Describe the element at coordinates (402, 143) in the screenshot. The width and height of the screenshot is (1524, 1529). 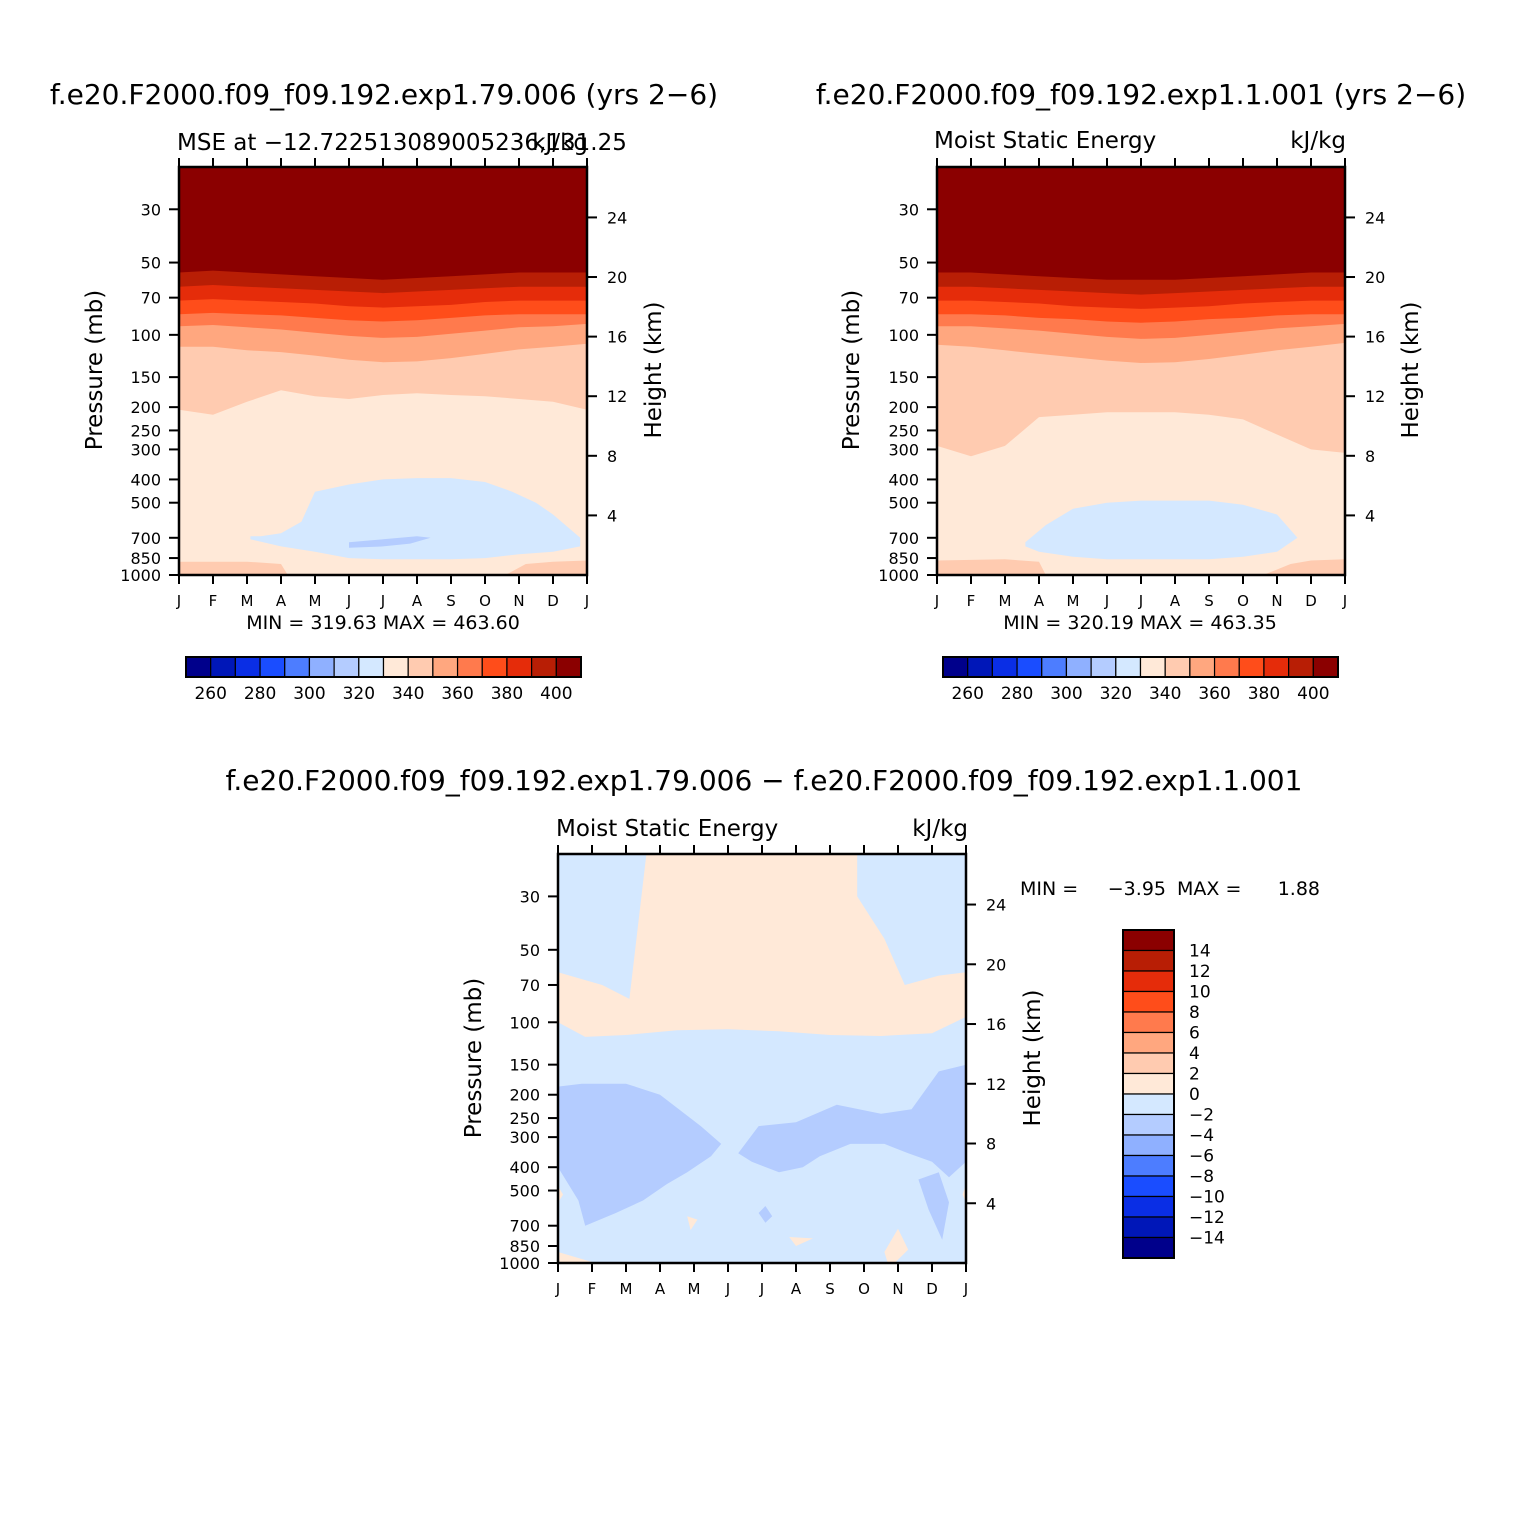
I see `panel-subtitle-left: MSE at −12.722513089005236,131.25` at that location.